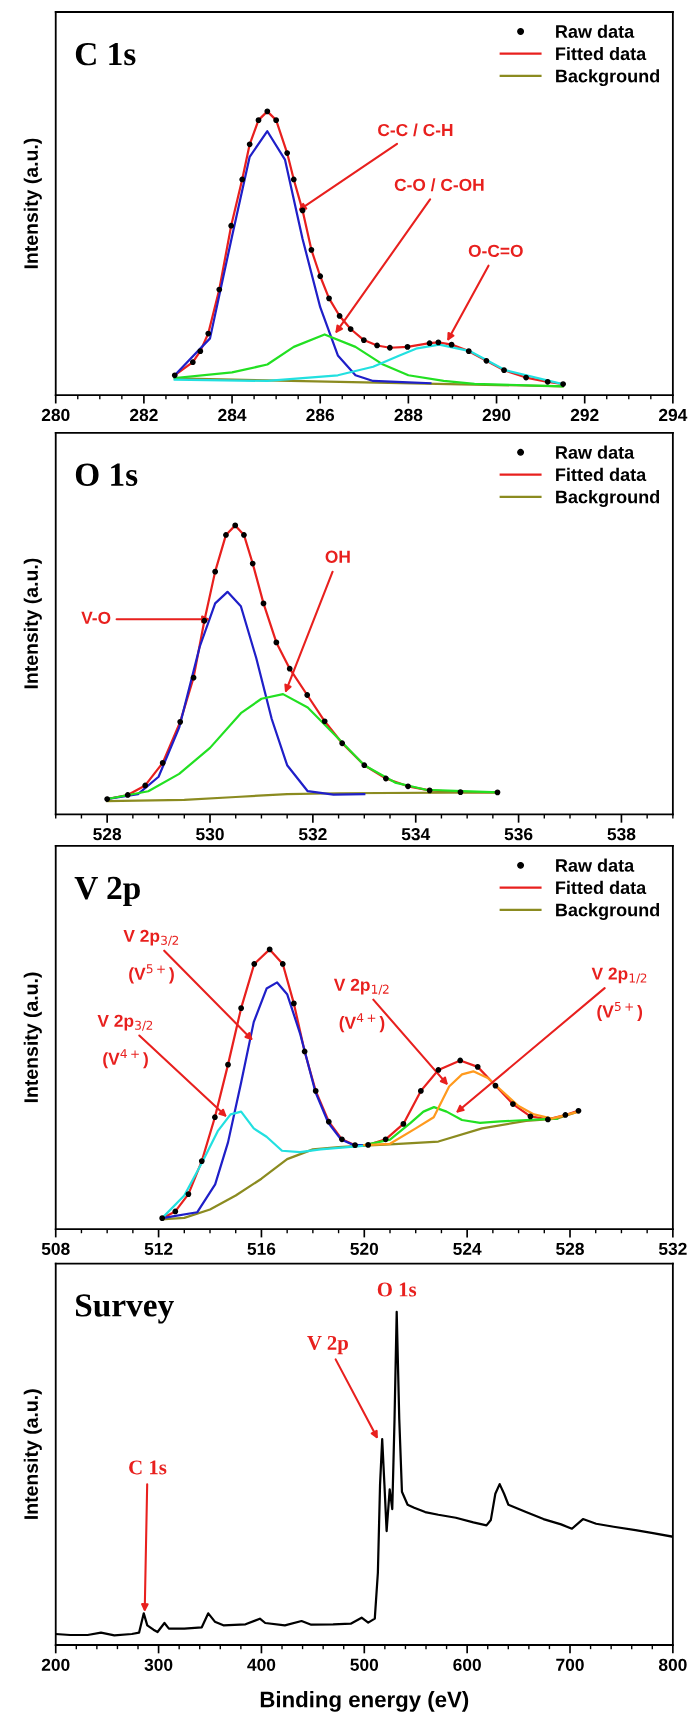 Image resolution: width=688 pixels, height=1718 pixels. What do you see at coordinates (158, 1664) in the screenshot?
I see `x-tick-label: 300` at bounding box center [158, 1664].